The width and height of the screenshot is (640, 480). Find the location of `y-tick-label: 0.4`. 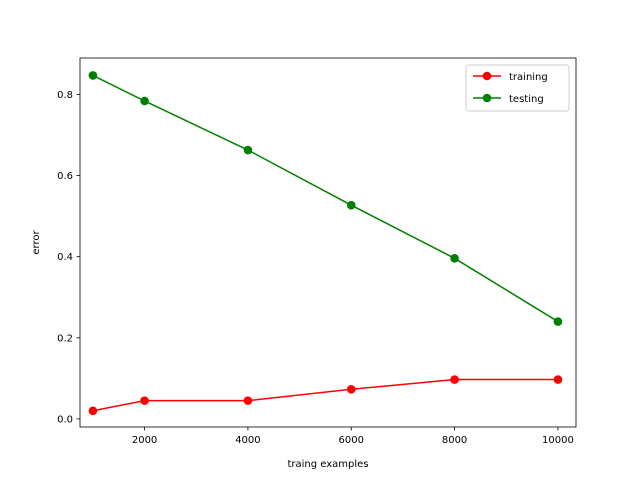

y-tick-label: 0.4 is located at coordinates (65, 257).